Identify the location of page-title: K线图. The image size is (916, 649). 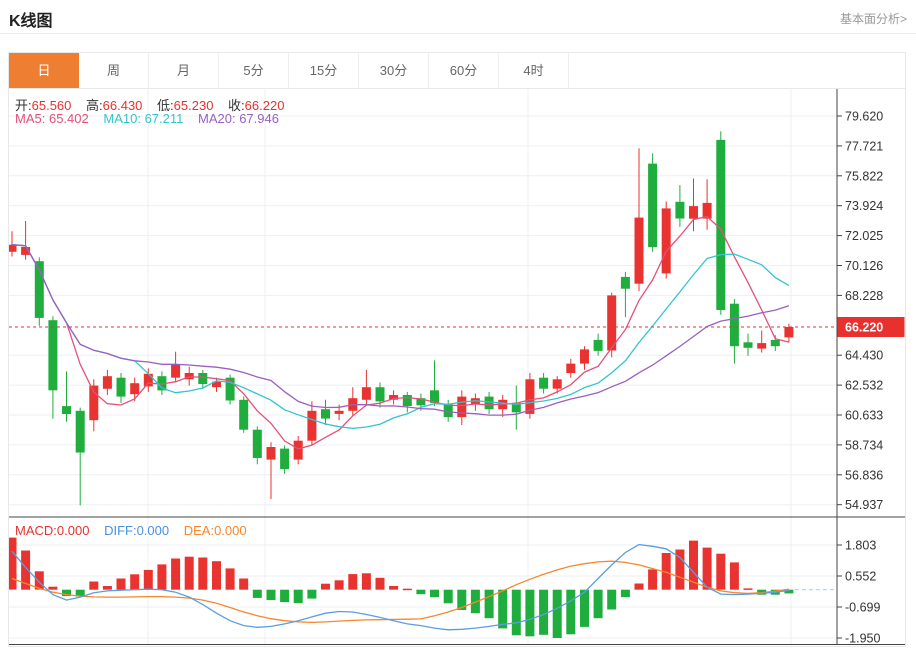
(31, 21).